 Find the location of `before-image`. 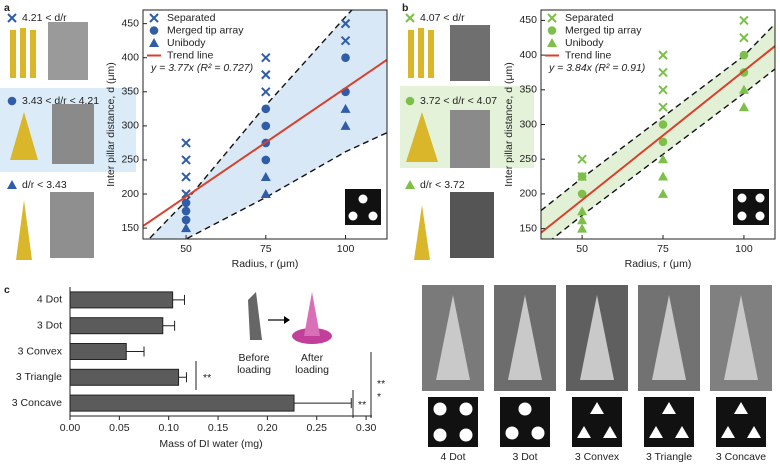

before-image is located at coordinates (255, 316).